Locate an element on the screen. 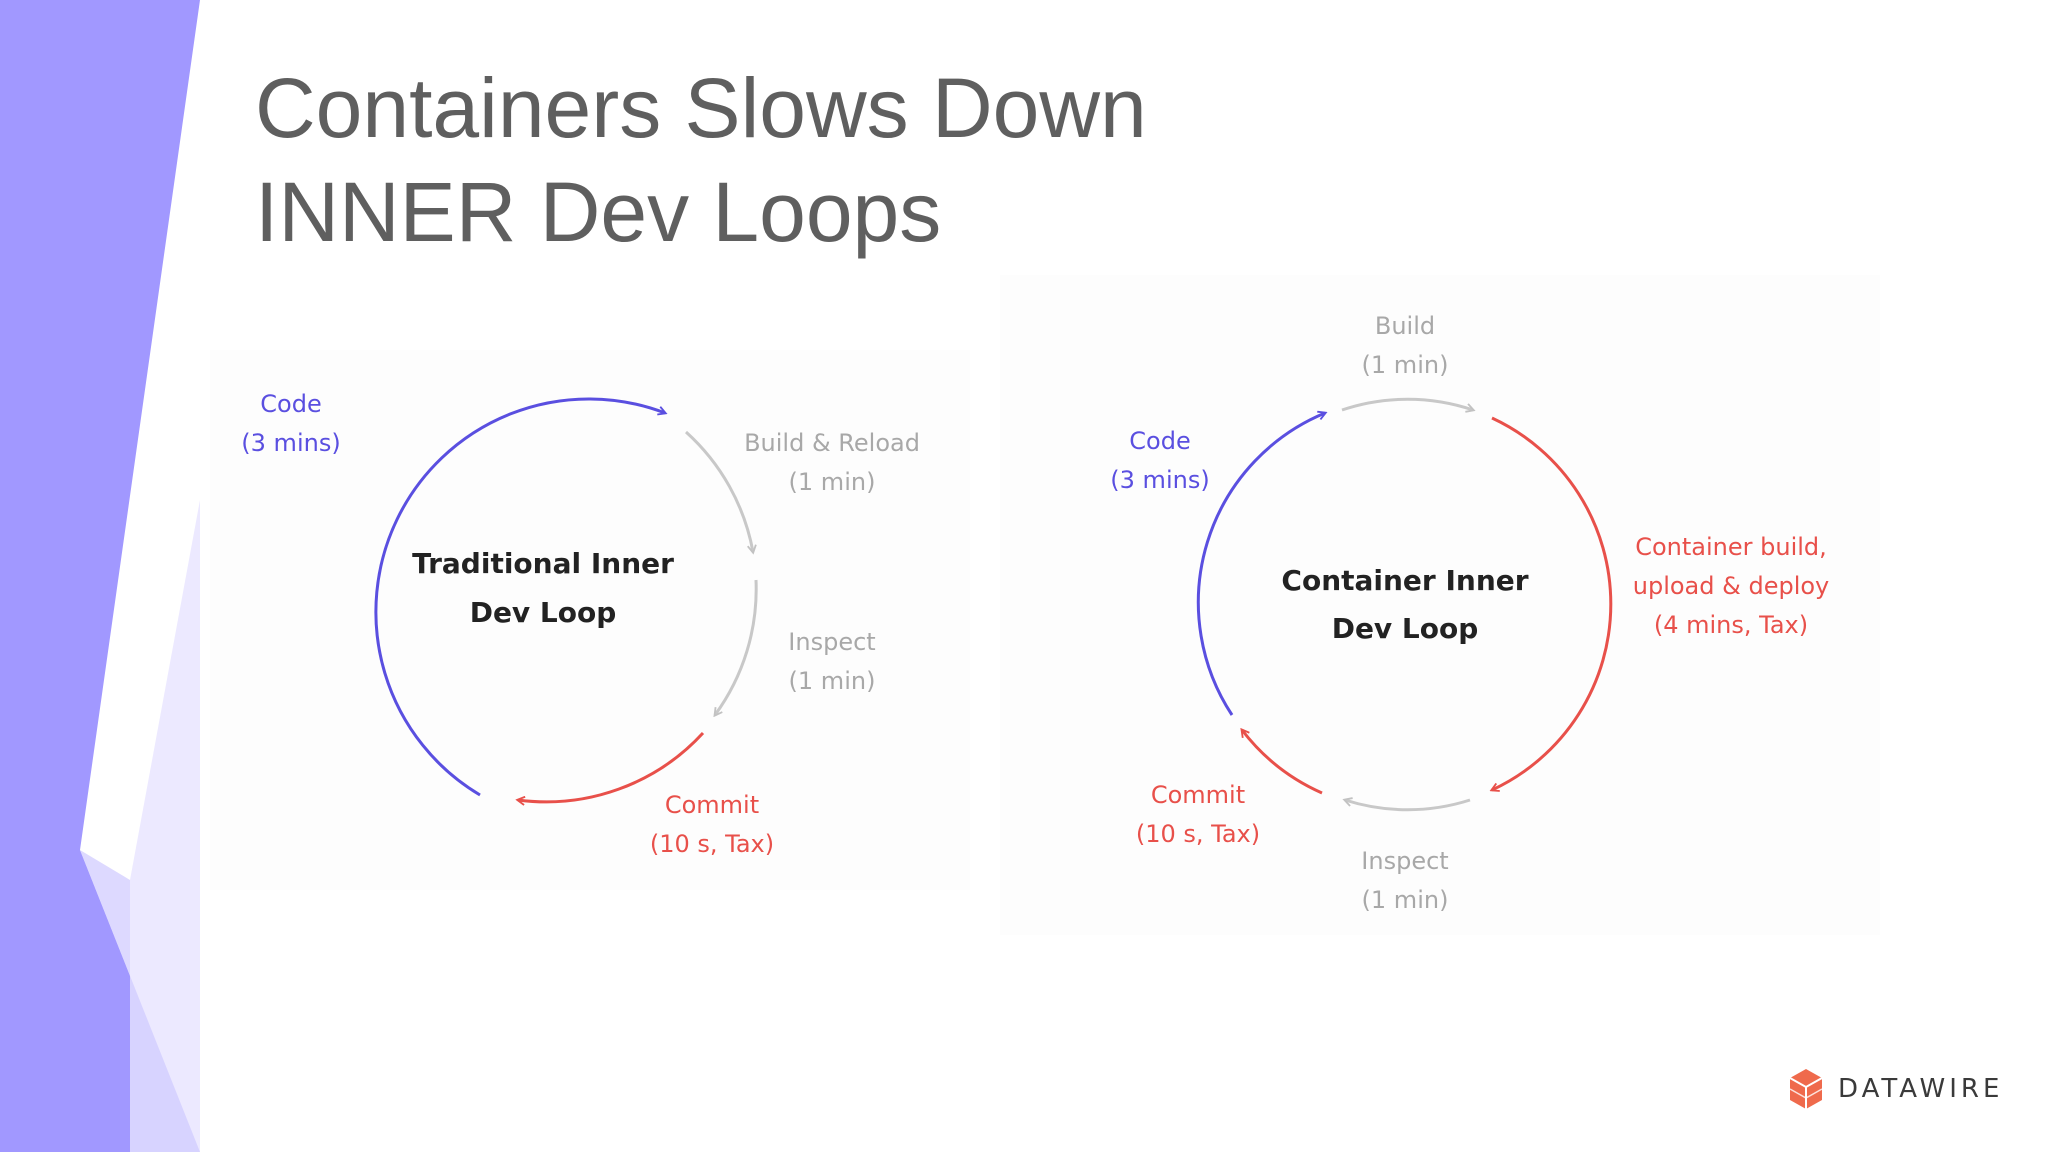 This screenshot has width=2048, height=1152. slide-title: Containers Slows Down INNER Dev Loops is located at coordinates (955, 160).